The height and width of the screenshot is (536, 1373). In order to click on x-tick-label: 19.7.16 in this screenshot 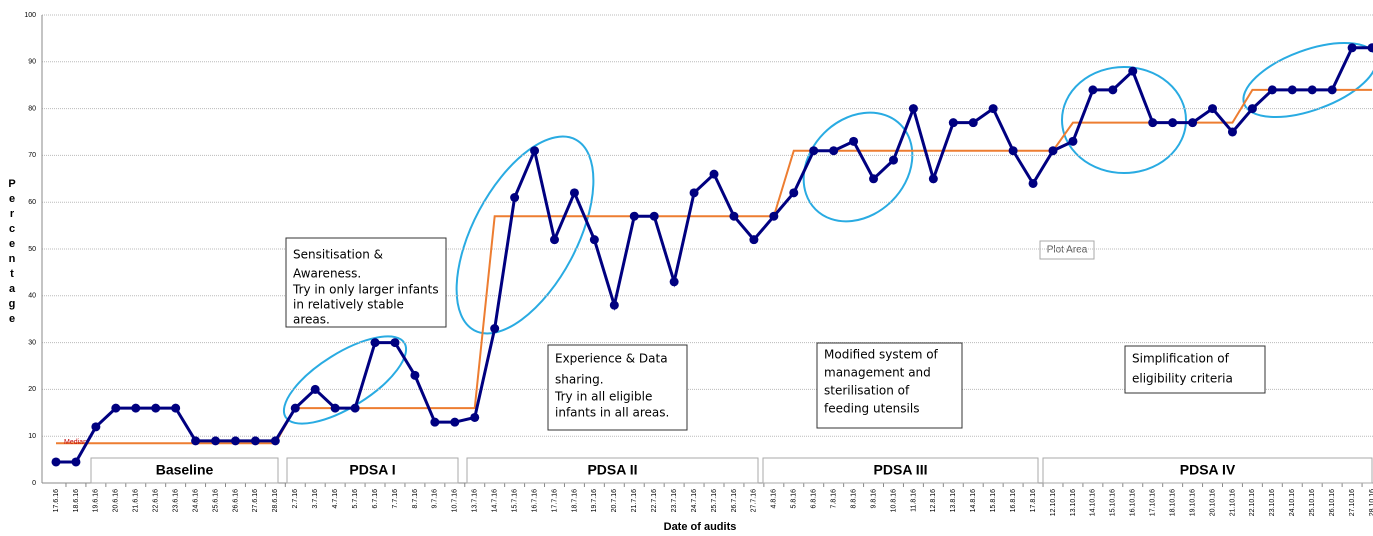, I will do `click(594, 500)`.